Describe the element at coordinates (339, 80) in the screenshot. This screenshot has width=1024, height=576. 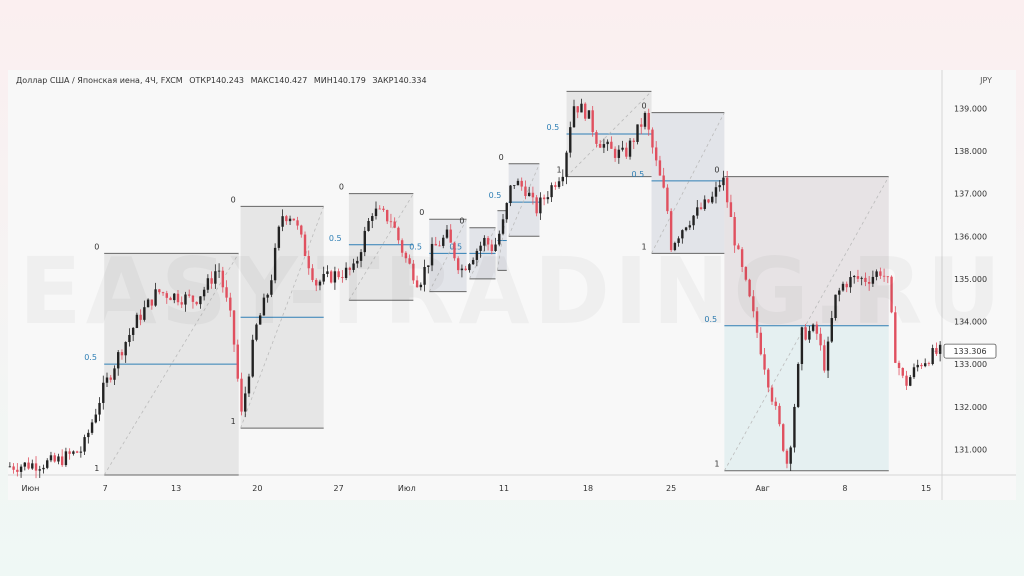
I see `low-value: МИН140.179` at that location.